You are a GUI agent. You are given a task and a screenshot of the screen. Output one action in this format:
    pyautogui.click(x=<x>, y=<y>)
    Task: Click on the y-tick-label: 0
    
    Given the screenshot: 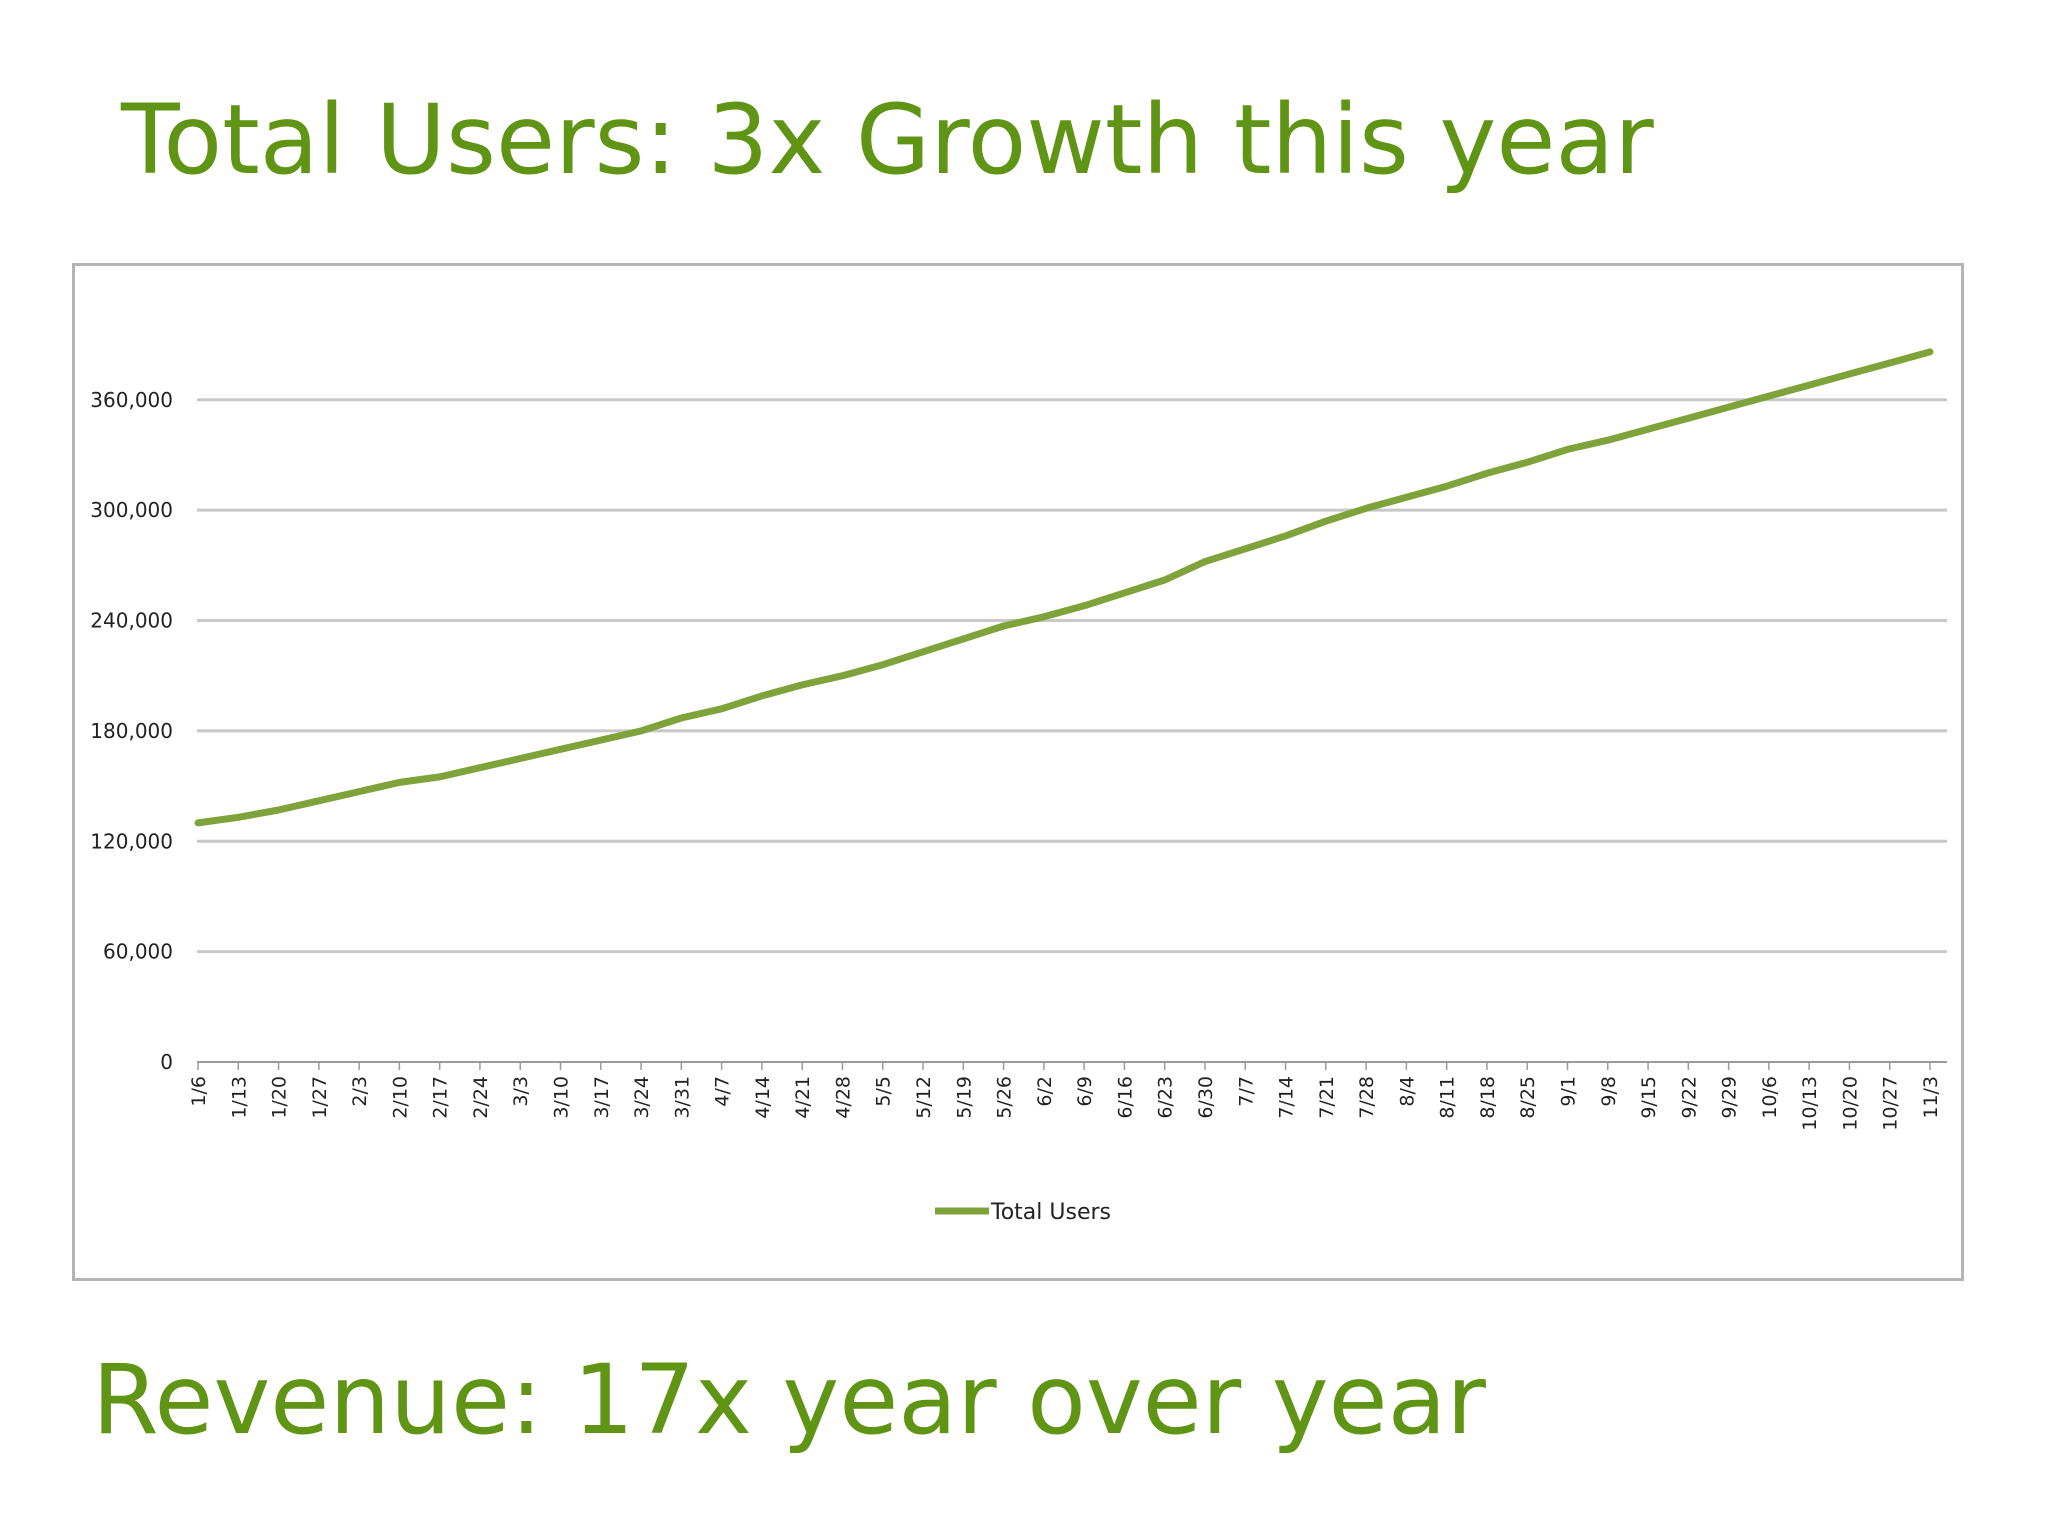 What is the action you would take?
    pyautogui.click(x=166, y=1062)
    